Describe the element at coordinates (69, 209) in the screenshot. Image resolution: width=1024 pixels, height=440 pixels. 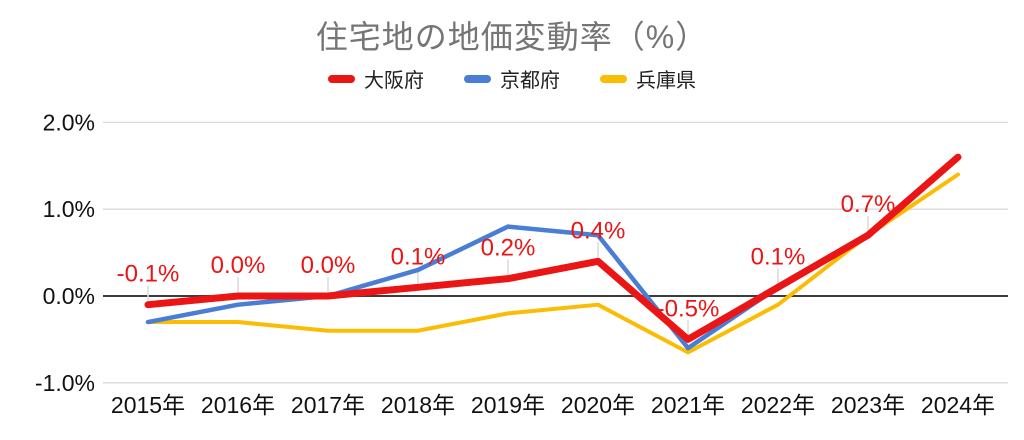
I see `y-tick-label: 1.0%` at that location.